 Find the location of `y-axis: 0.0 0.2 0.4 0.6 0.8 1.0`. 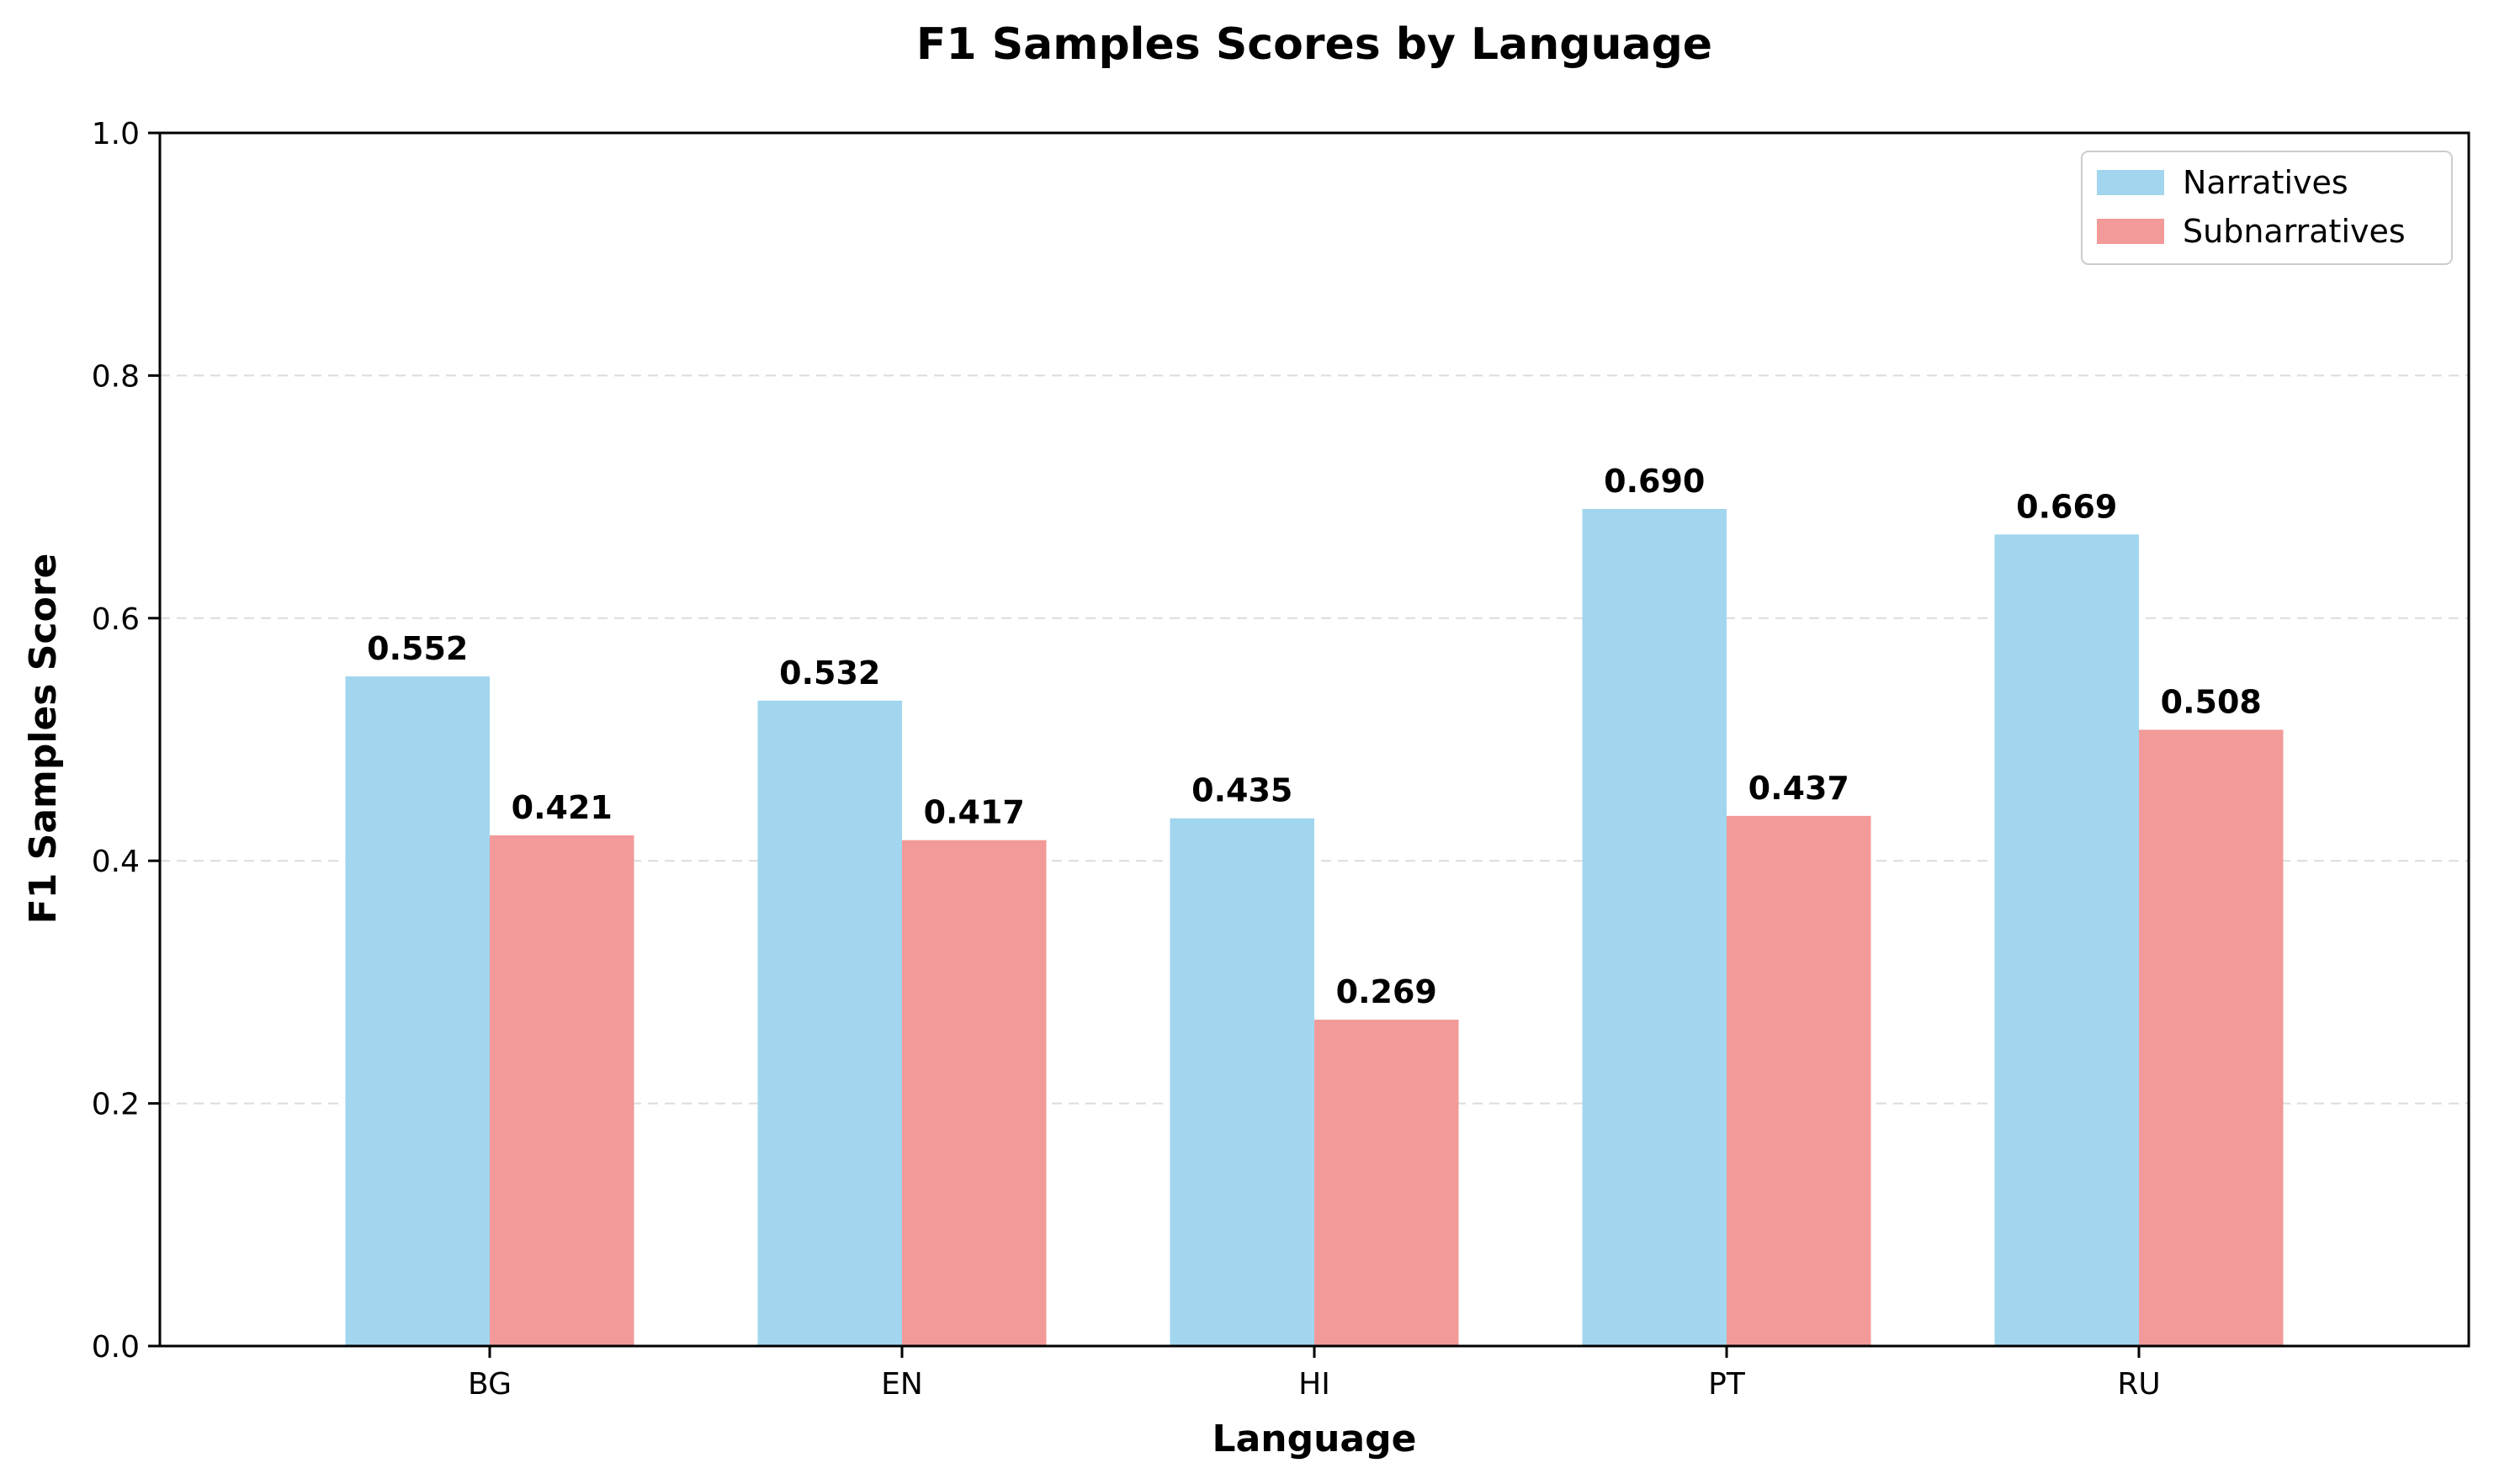

y-axis: 0.0 0.2 0.4 0.6 0.8 1.0 is located at coordinates (126, 741).